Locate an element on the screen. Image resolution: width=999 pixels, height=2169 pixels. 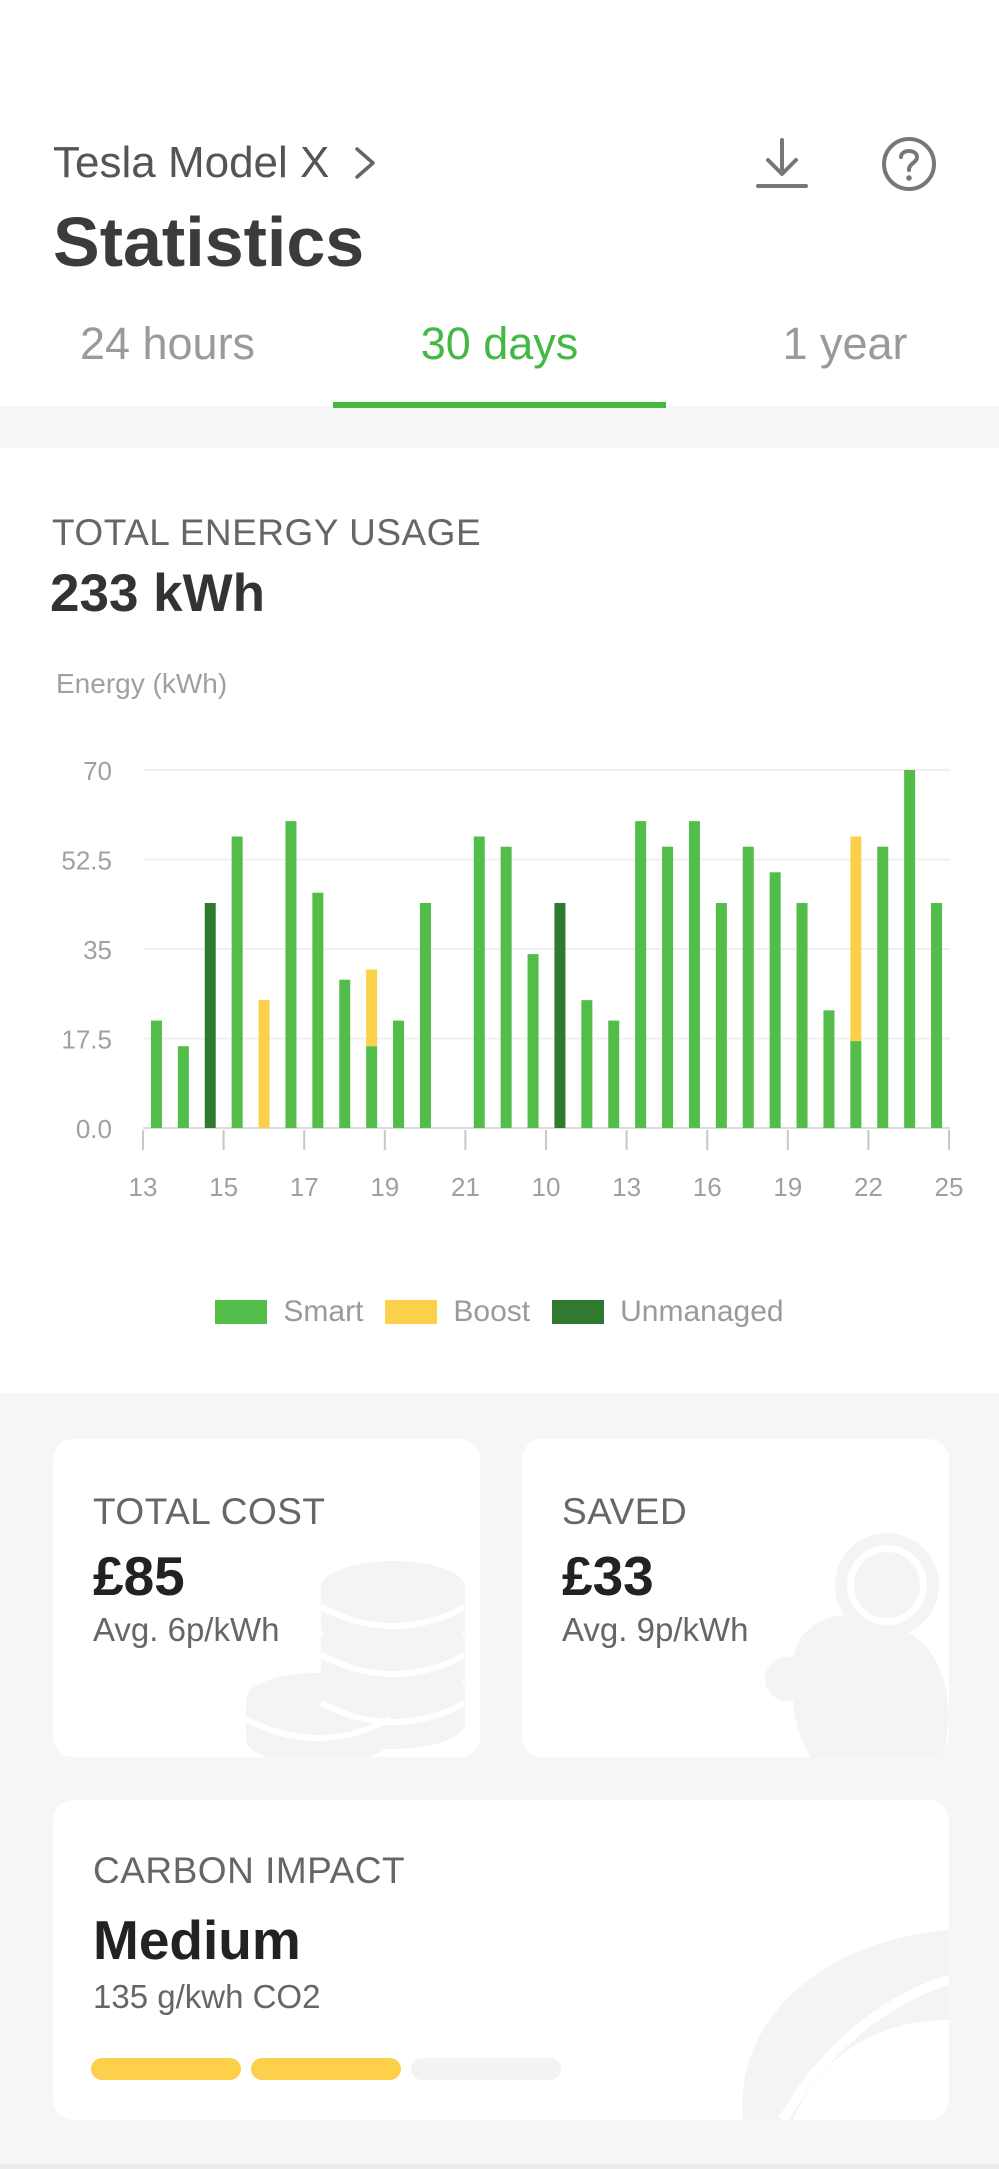
piggy-bank-icon is located at coordinates (857, 1645).